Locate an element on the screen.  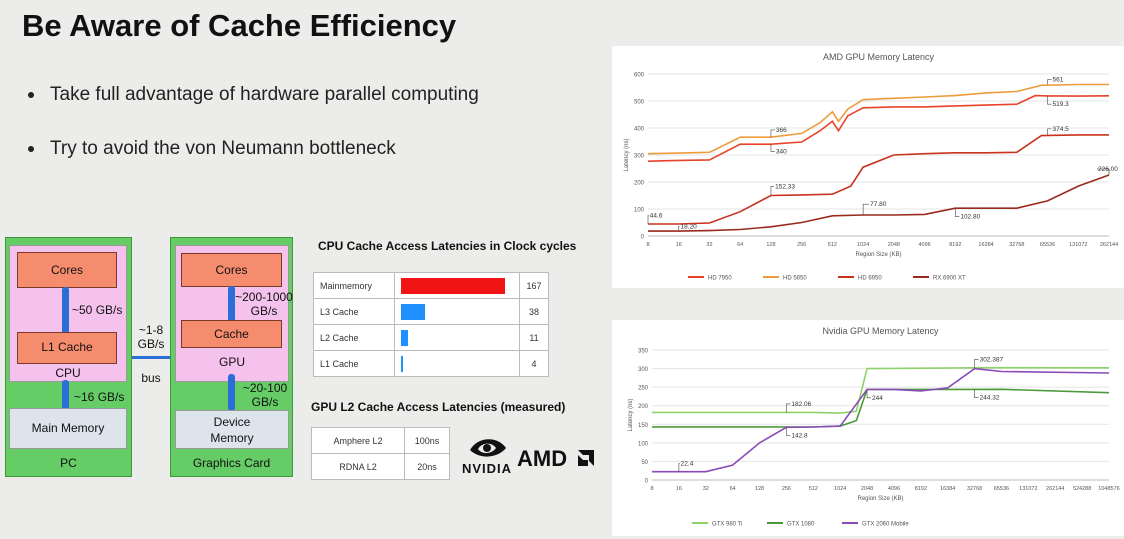
data-annotation: 340 is located at coordinates (781, 151).